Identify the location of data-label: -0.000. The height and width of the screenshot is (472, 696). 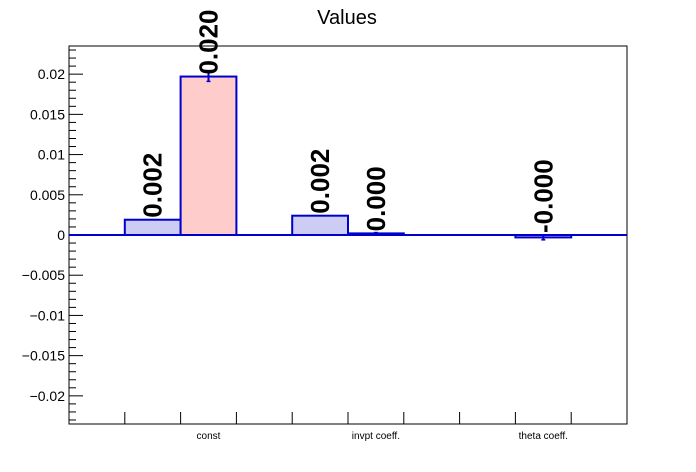
(543, 196).